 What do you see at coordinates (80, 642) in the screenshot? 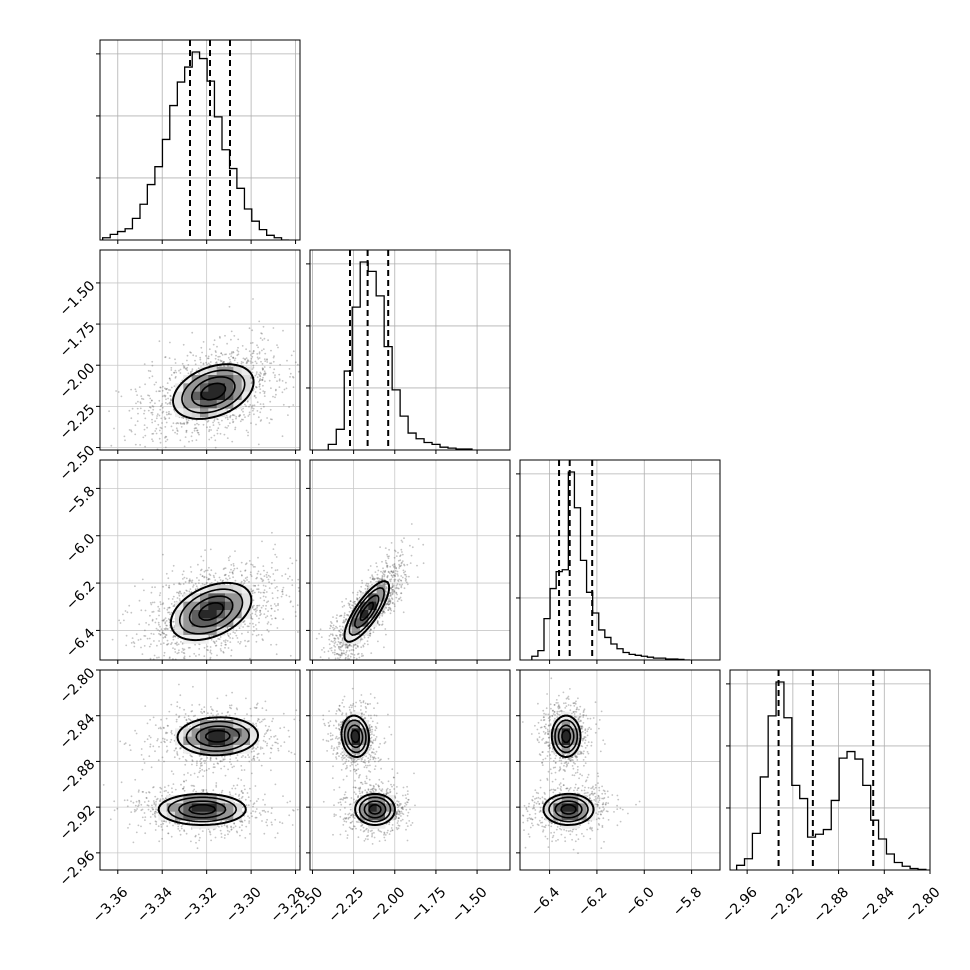
I see `y-tick-label: −6.4` at bounding box center [80, 642].